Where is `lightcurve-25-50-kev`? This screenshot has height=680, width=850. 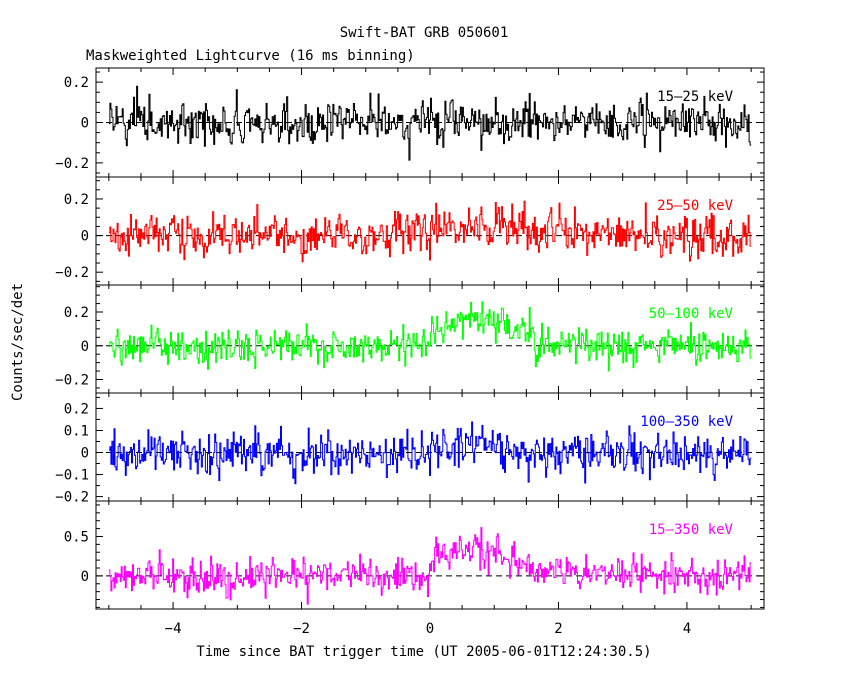 lightcurve-25-50-kev is located at coordinates (430, 231).